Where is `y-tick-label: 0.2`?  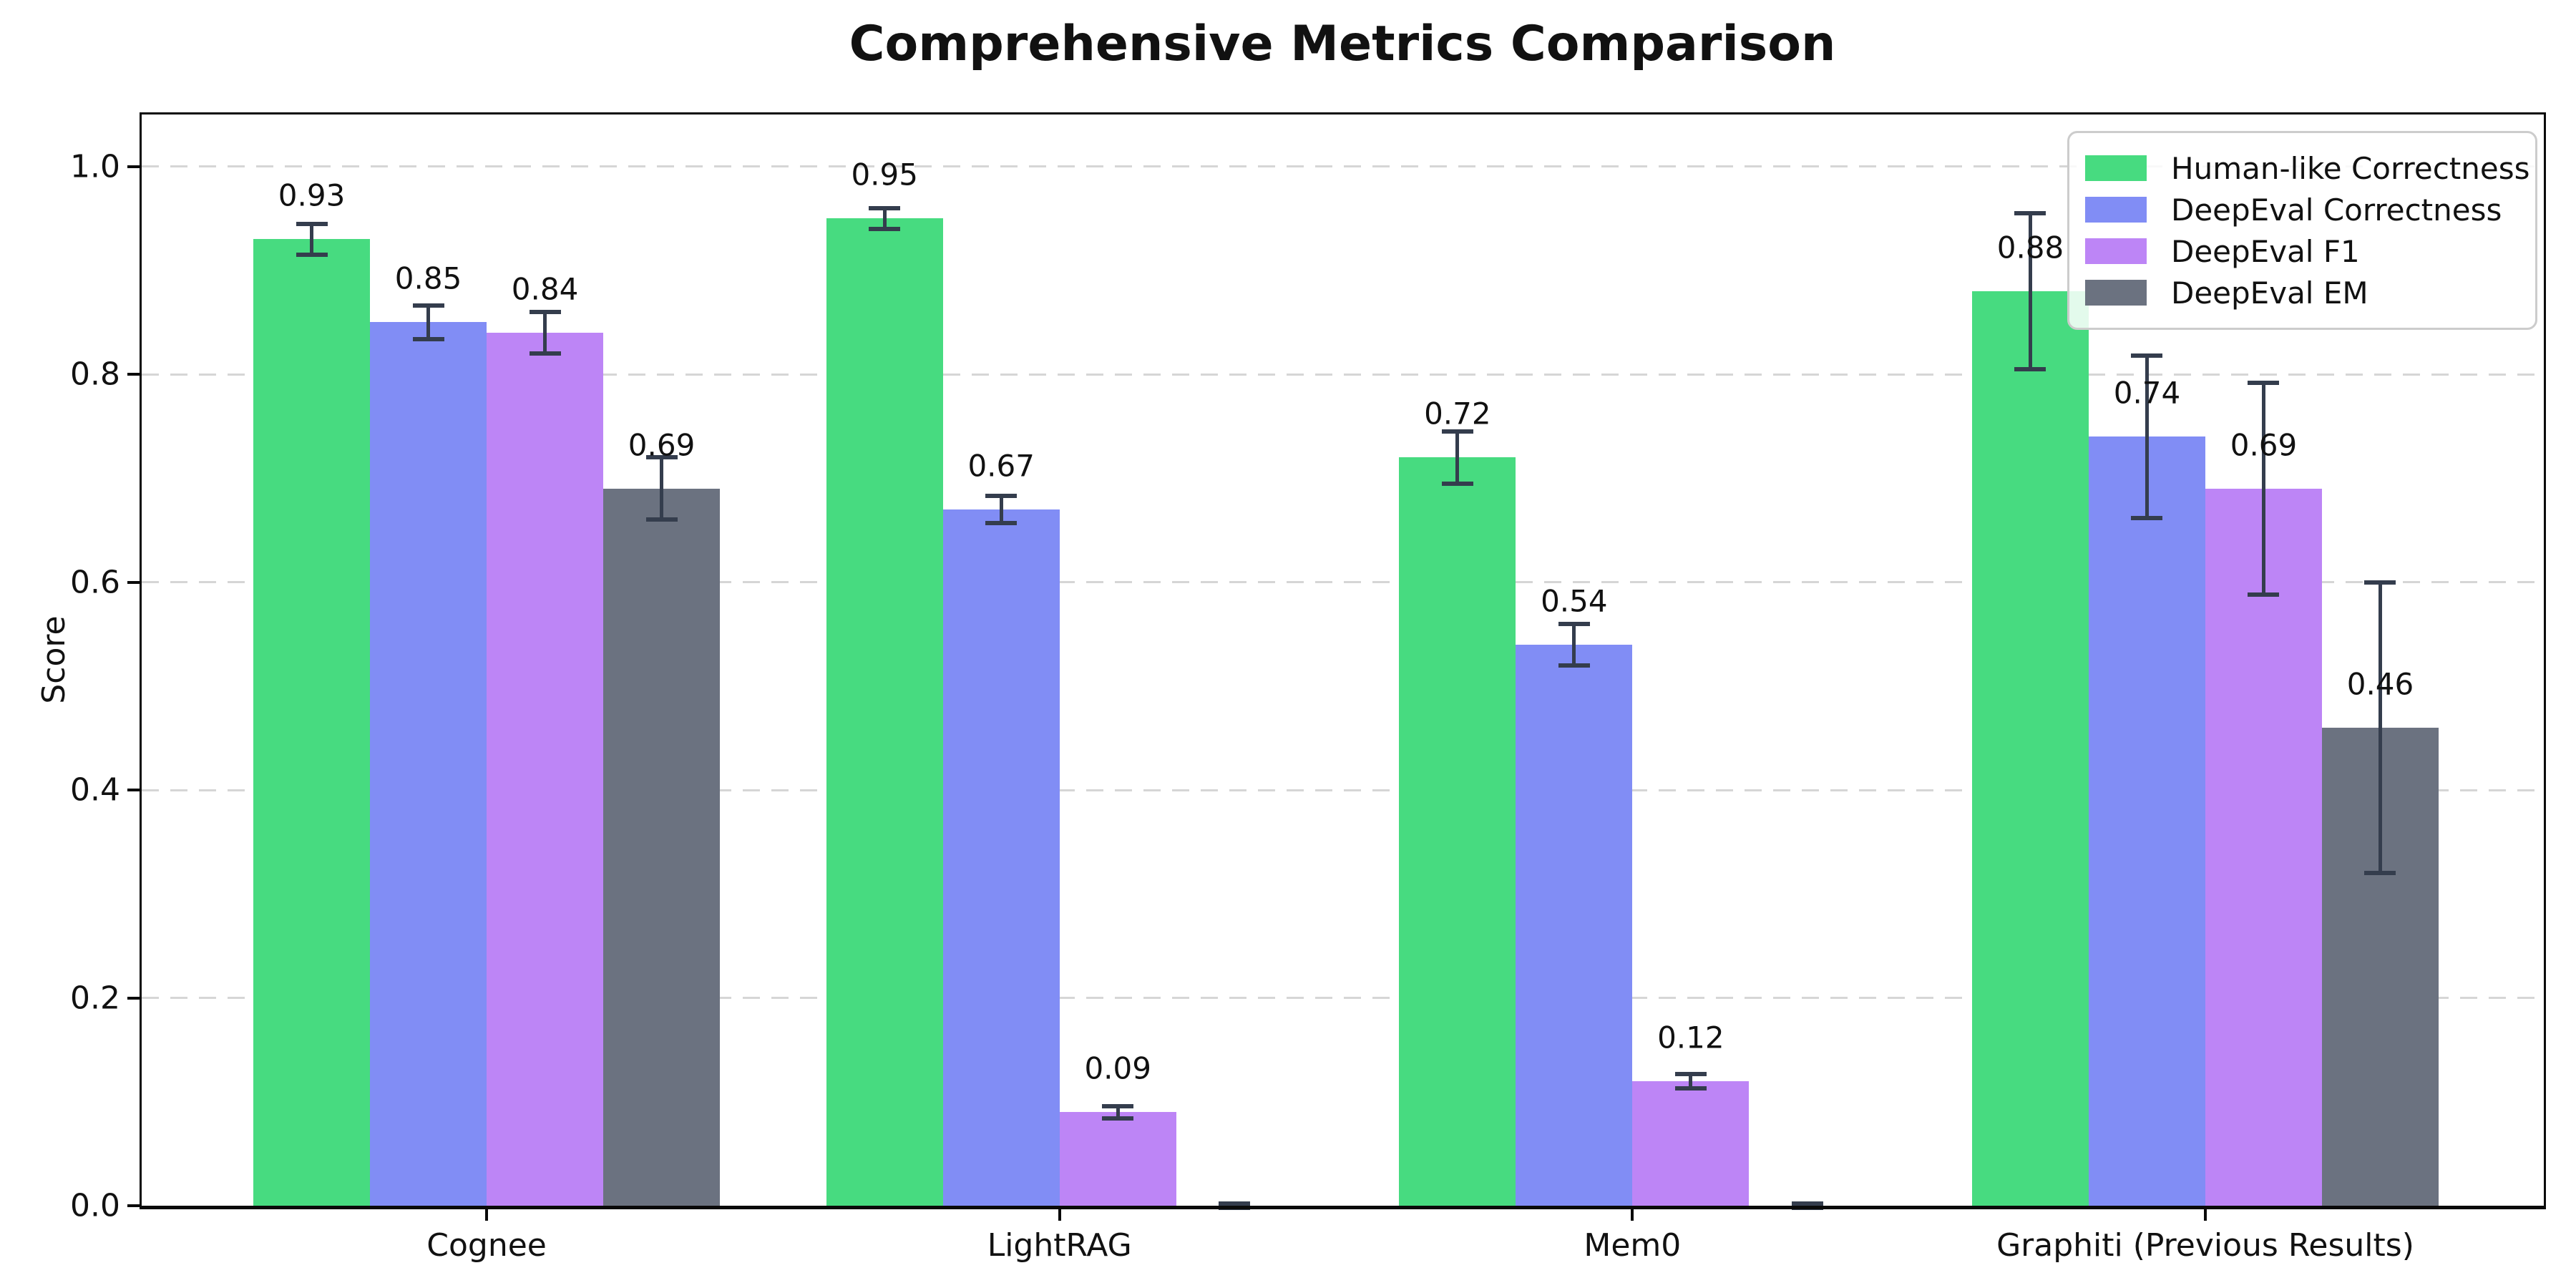 y-tick-label: 0.2 is located at coordinates (95, 998).